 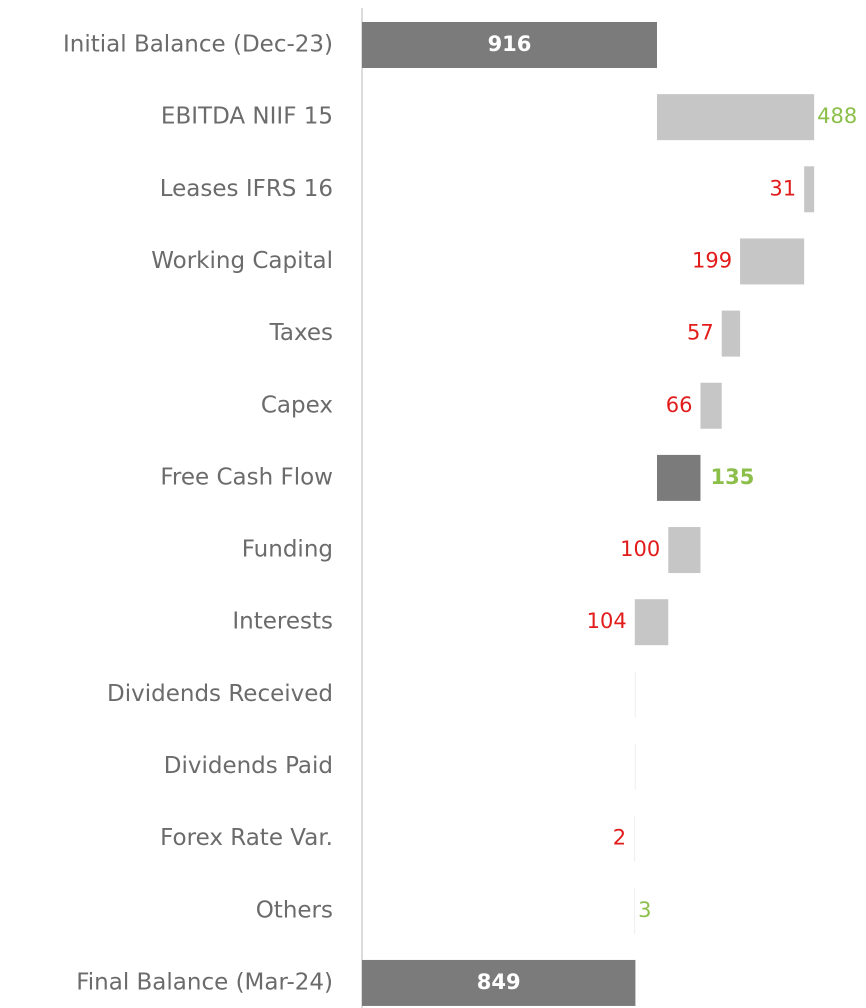 I want to click on value-label: 57, so click(x=700, y=333).